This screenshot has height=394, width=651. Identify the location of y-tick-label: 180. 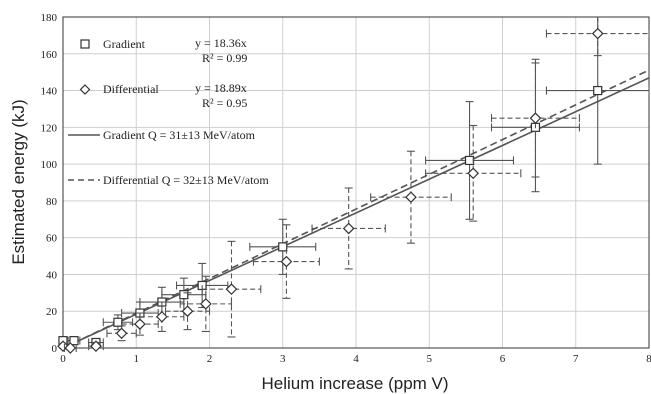
(49, 18).